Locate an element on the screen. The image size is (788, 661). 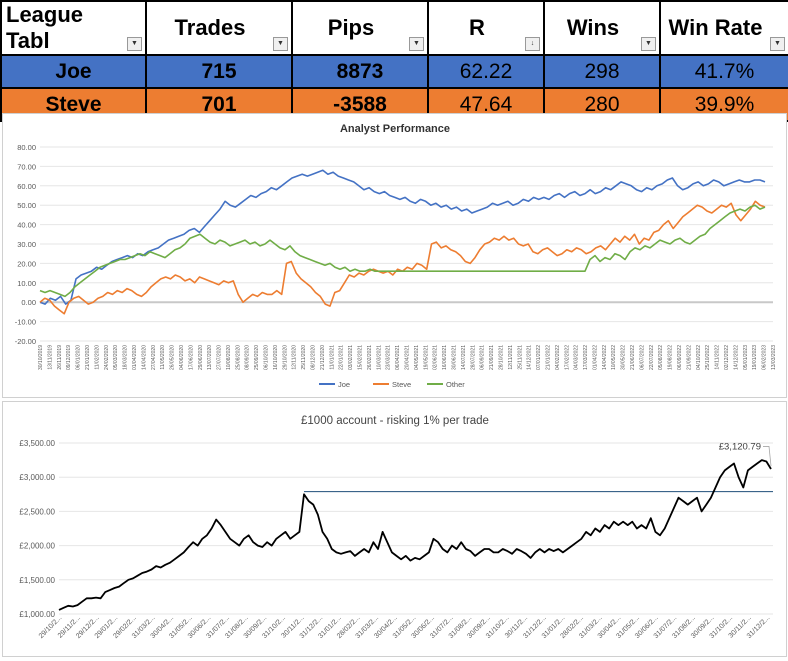
x-tick-label: 25/09/2020 is located at coordinates (257, 357).